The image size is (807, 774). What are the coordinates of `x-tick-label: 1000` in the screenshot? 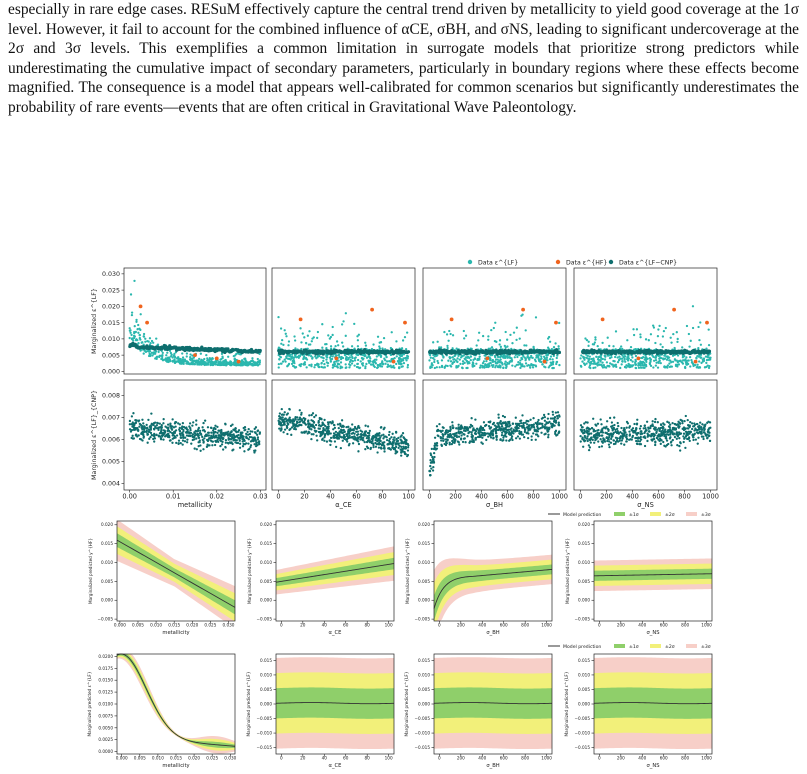 It's located at (559, 496).